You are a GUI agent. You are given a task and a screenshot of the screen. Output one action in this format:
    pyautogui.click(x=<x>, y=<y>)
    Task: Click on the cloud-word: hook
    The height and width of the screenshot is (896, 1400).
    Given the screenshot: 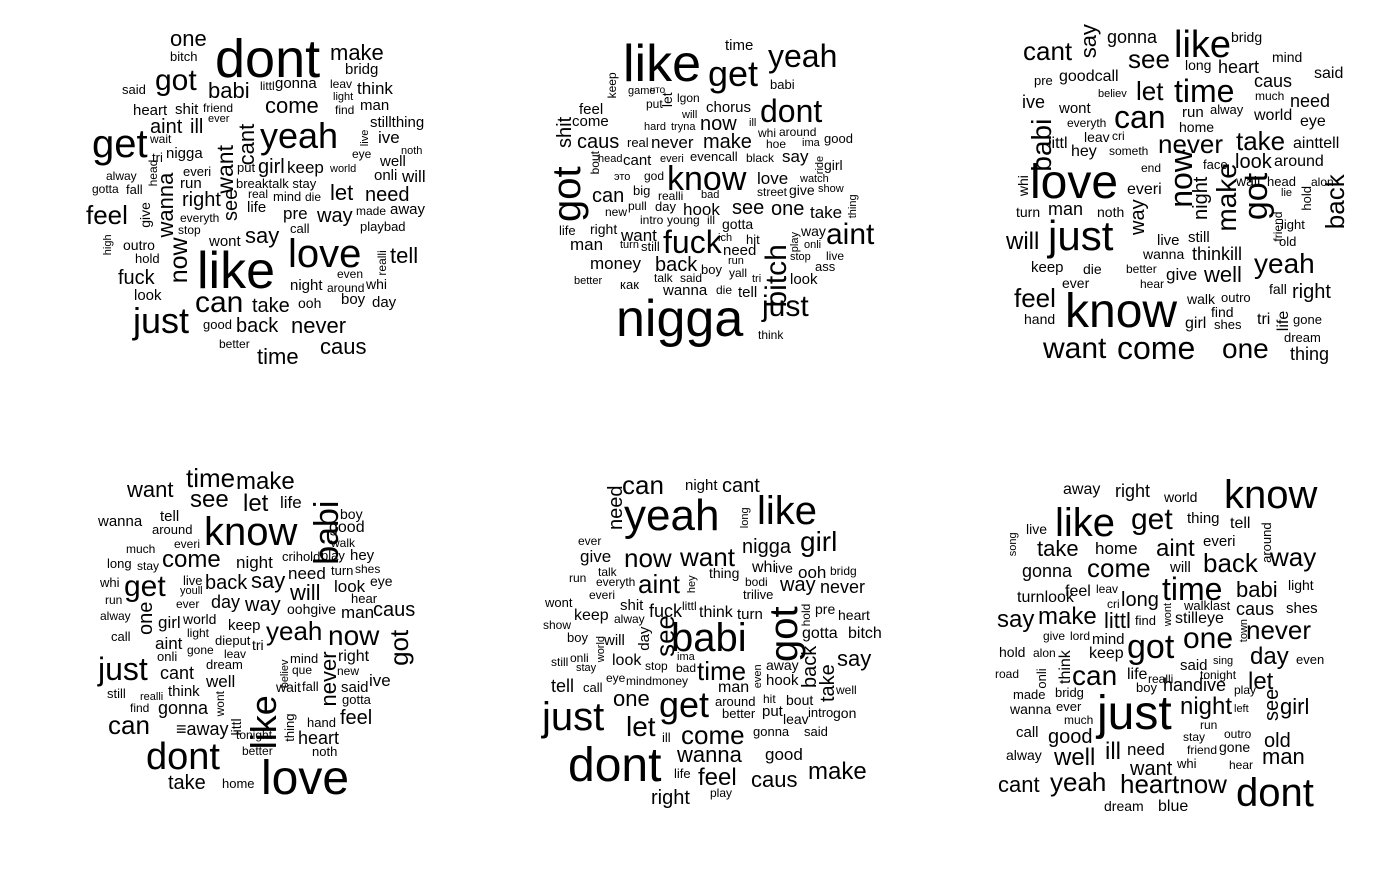 What is the action you would take?
    pyautogui.click(x=782, y=680)
    